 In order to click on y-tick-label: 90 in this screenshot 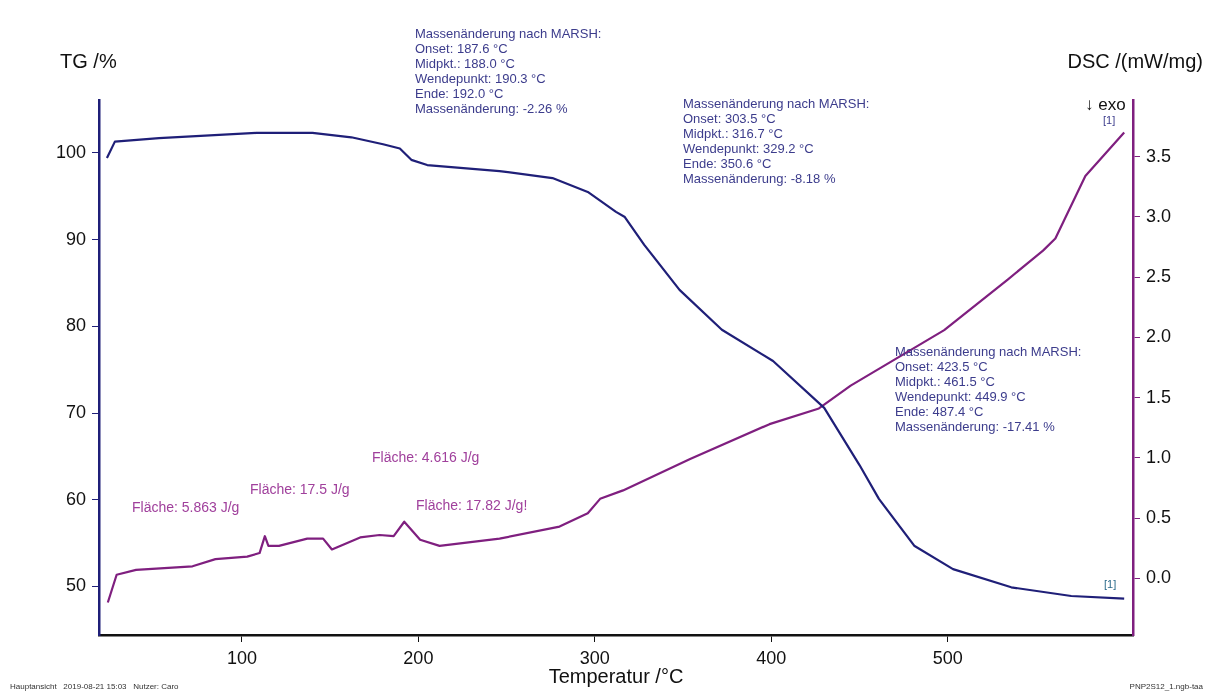, I will do `click(75, 238)`.